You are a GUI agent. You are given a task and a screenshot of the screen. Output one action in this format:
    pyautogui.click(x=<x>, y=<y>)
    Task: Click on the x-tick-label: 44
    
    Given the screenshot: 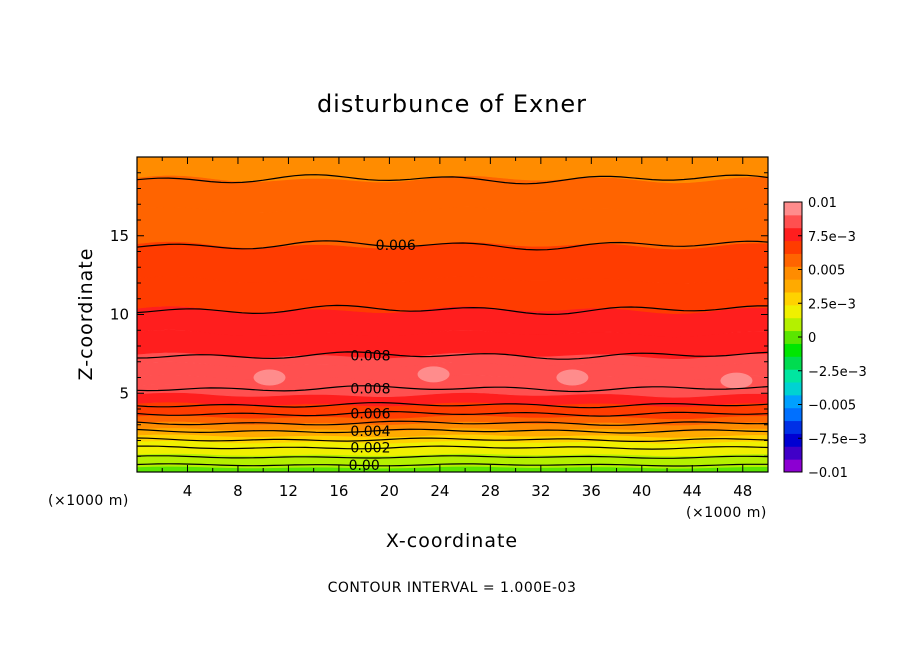 What is the action you would take?
    pyautogui.click(x=692, y=491)
    